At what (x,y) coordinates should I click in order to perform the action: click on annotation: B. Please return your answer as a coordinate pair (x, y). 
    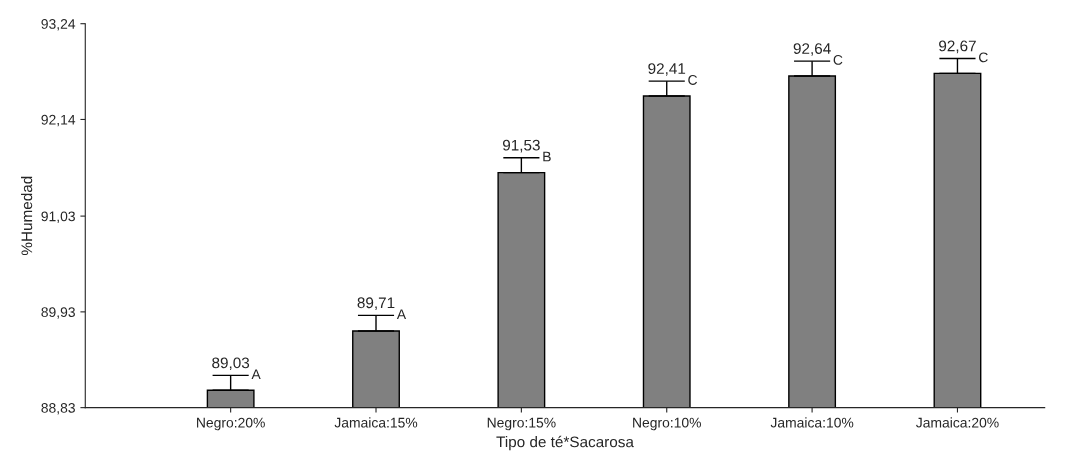
    Looking at the image, I should click on (547, 156).